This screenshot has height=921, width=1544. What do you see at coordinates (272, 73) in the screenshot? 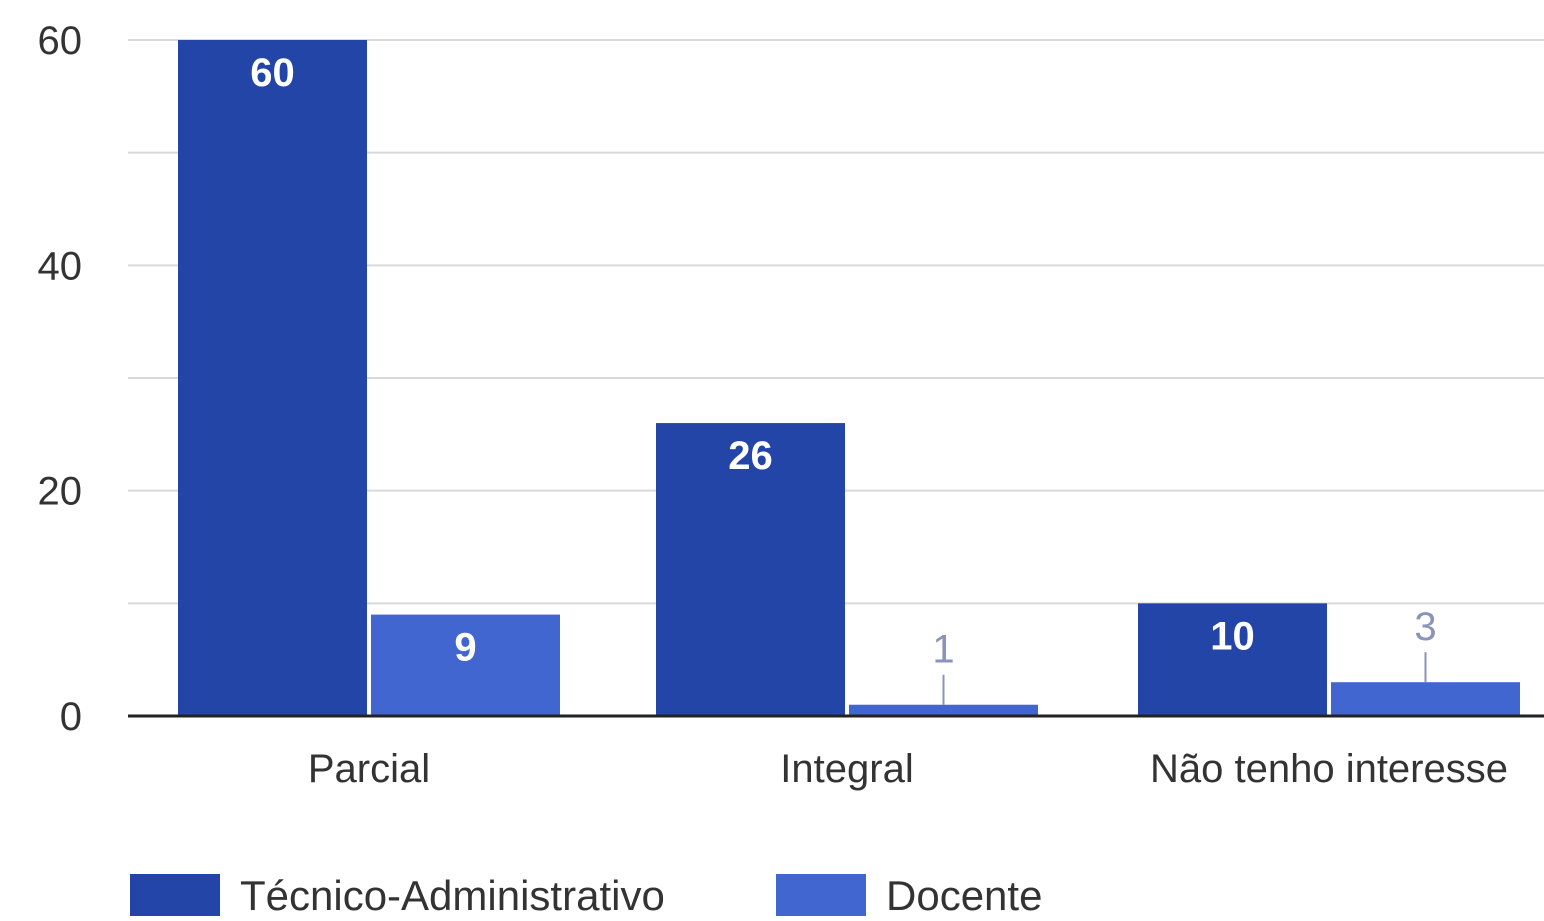
I see `data-label: 60` at bounding box center [272, 73].